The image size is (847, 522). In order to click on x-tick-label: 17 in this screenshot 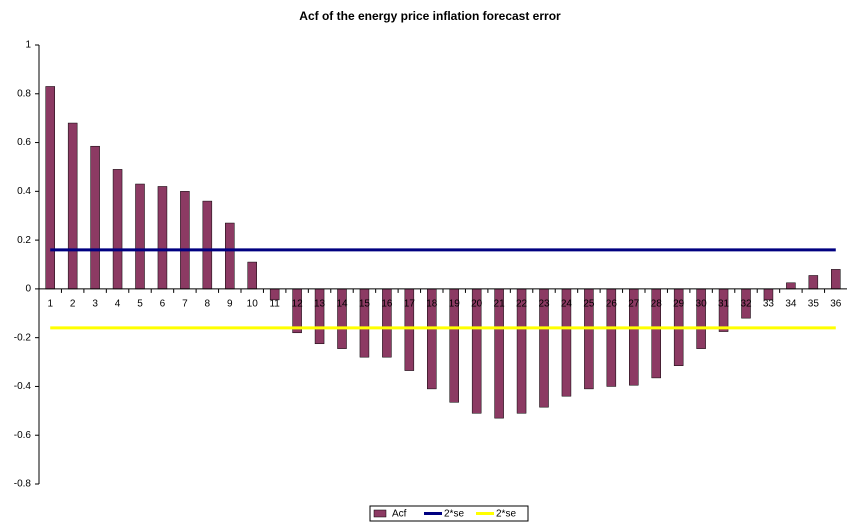, I will do `click(410, 304)`.